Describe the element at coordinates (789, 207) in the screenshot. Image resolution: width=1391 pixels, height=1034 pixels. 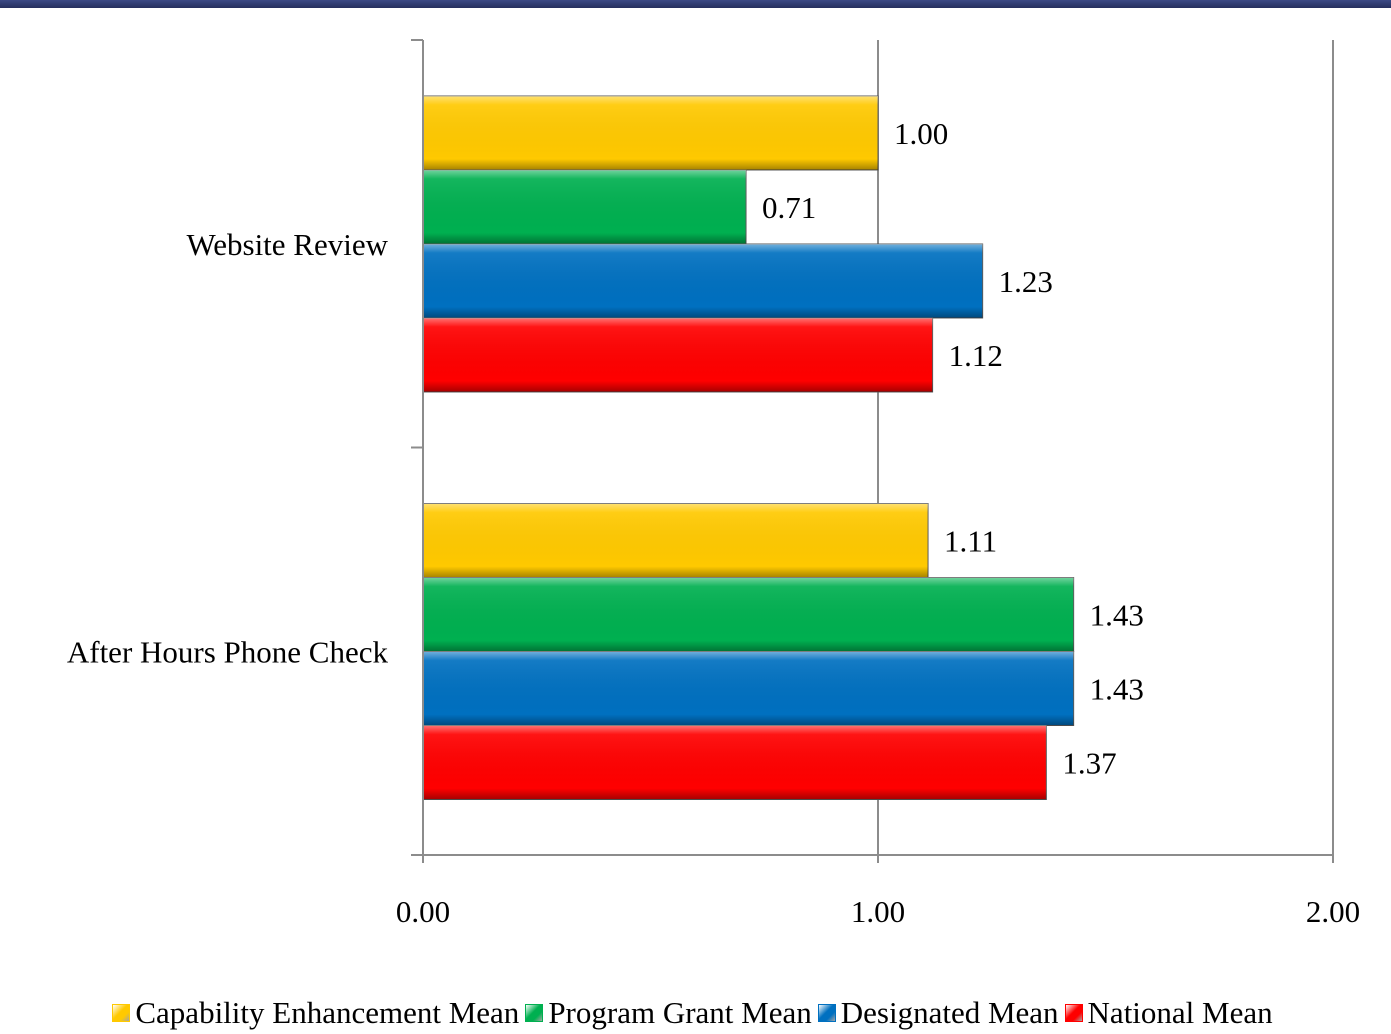
I see `data-label: 0.71` at that location.